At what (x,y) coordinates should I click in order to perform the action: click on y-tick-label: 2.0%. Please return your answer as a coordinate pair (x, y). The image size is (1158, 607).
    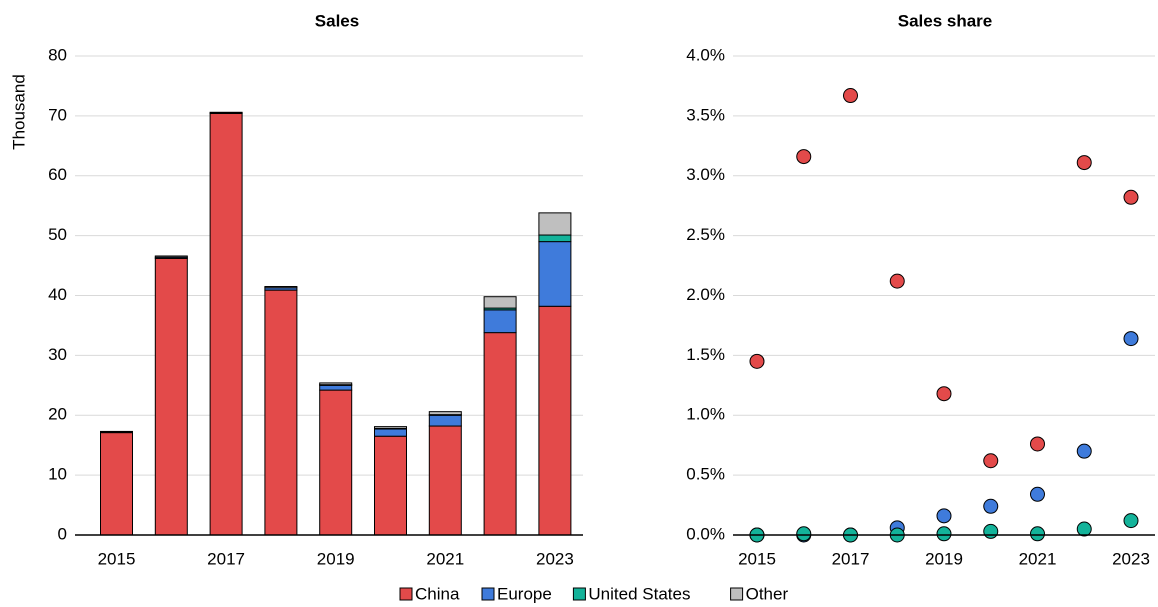
    Looking at the image, I should click on (705, 294).